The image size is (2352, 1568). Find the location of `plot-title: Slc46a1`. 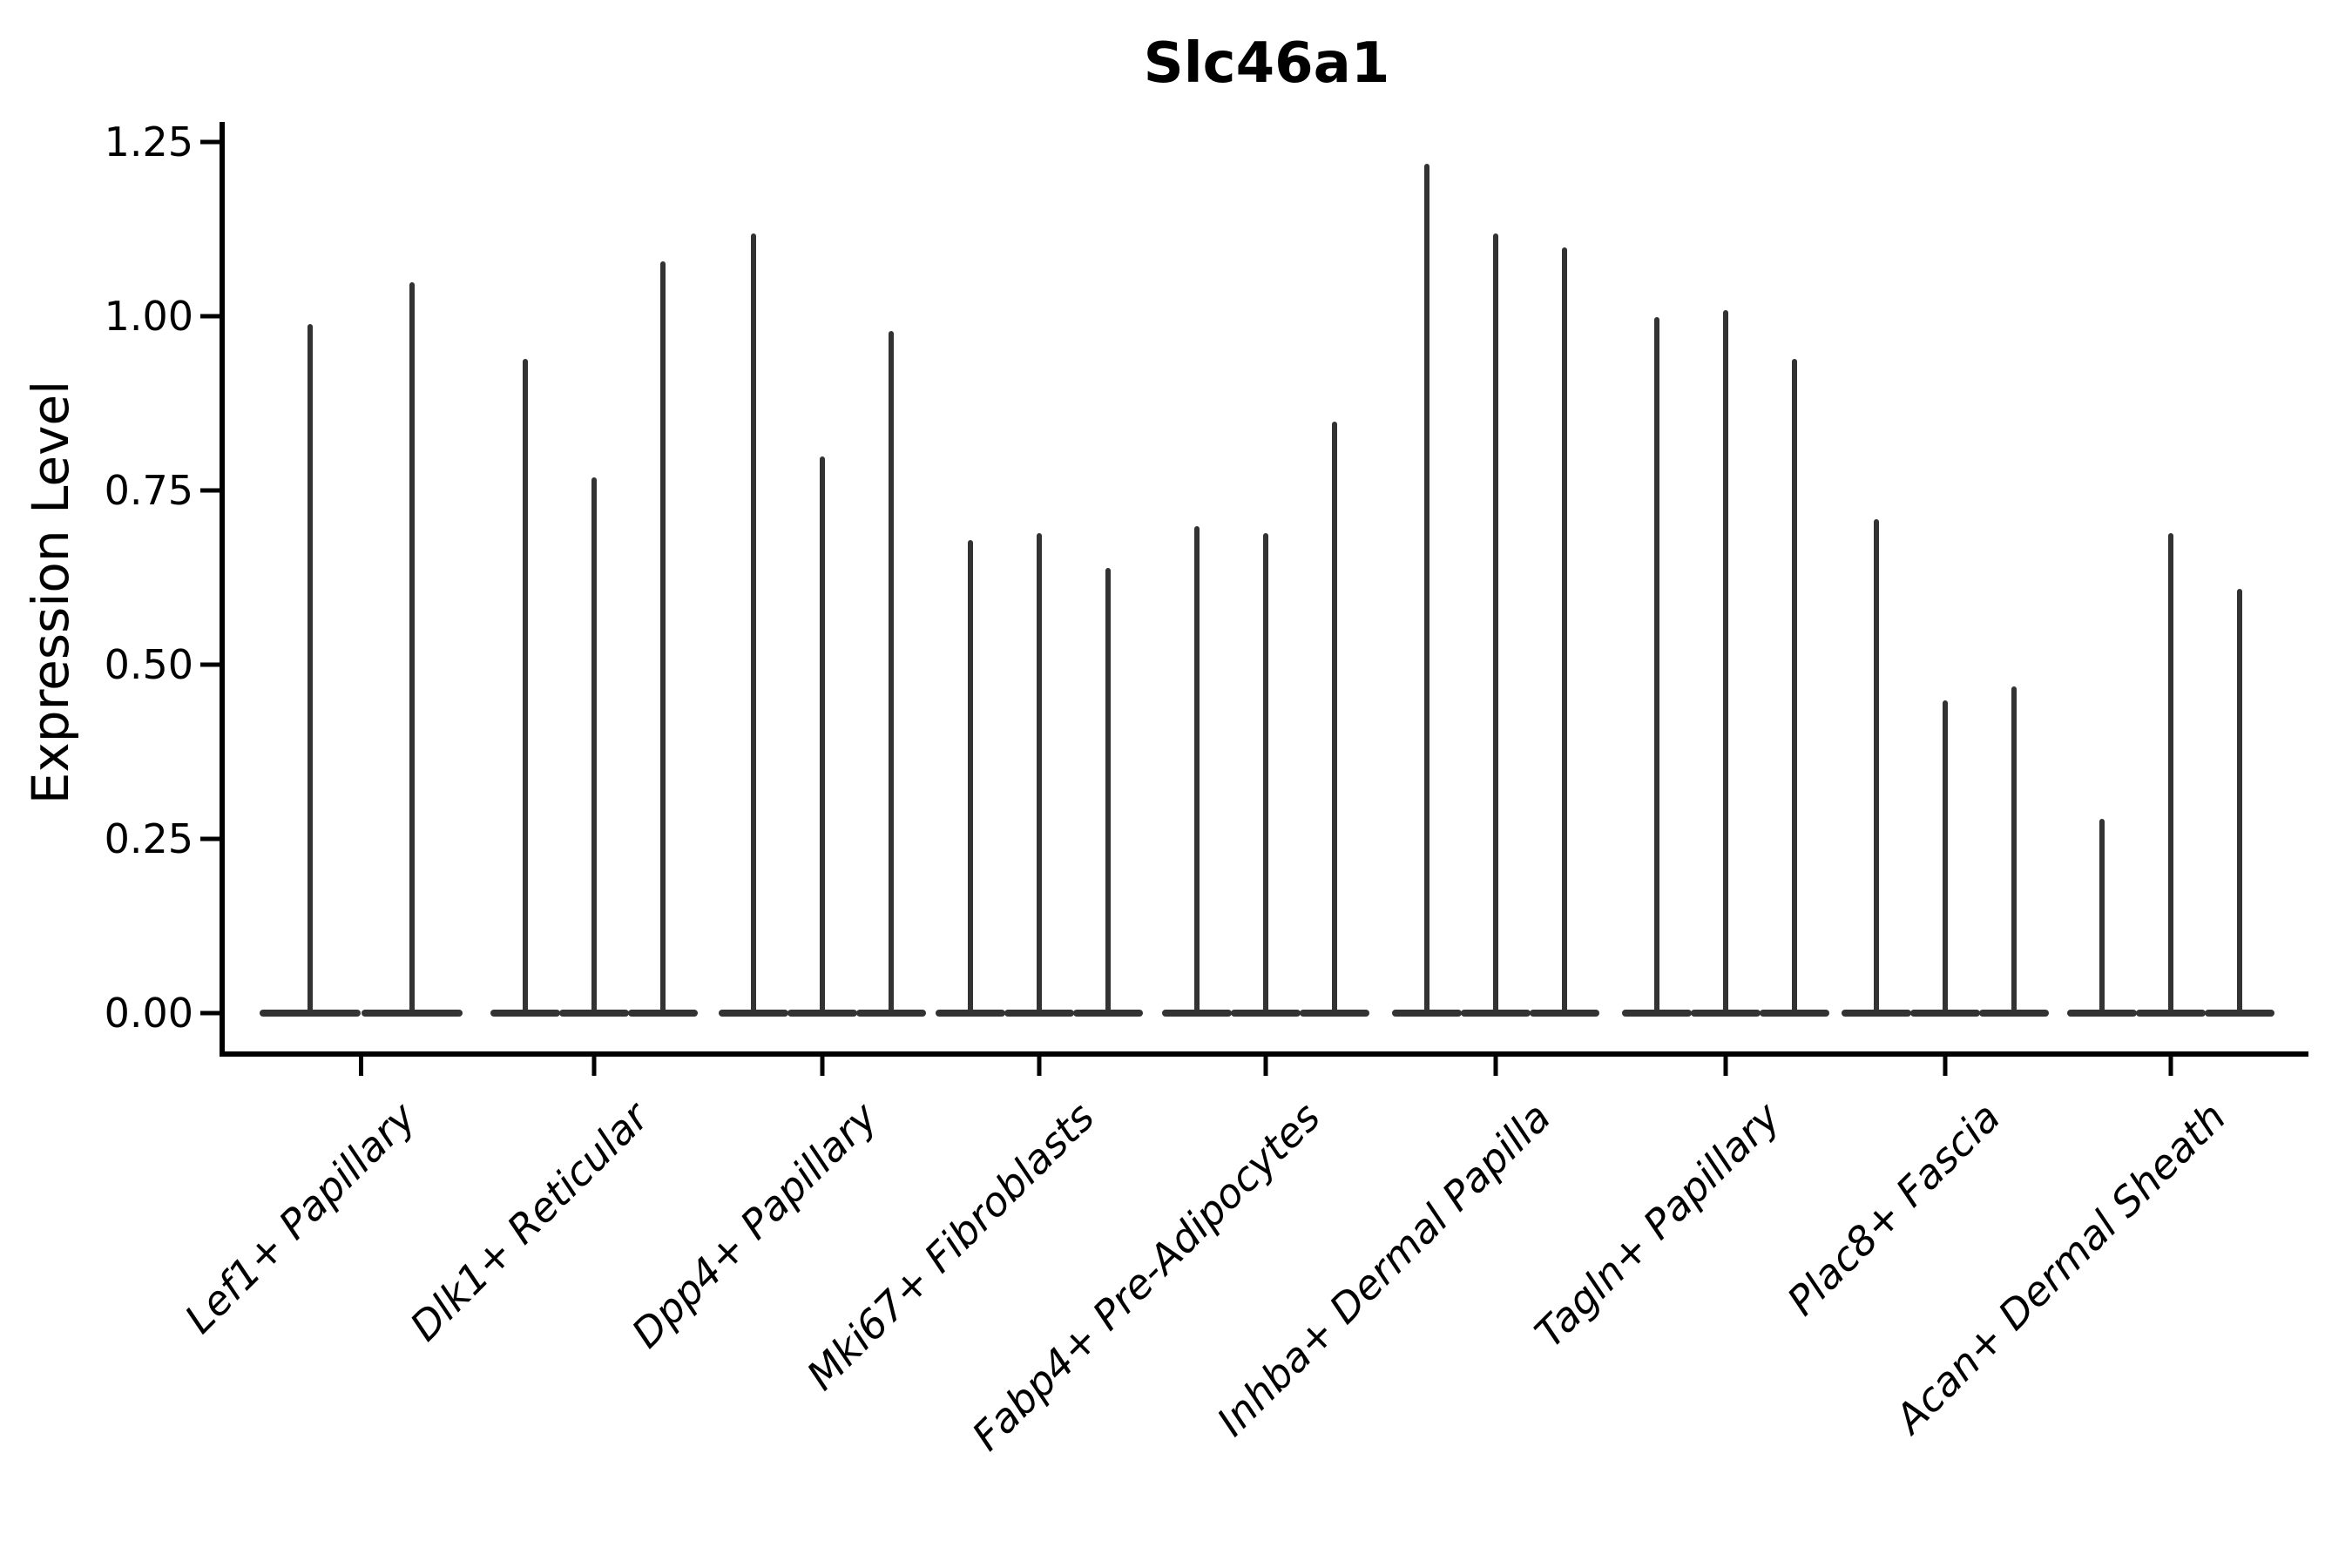

plot-title: Slc46a1 is located at coordinates (1266, 64).